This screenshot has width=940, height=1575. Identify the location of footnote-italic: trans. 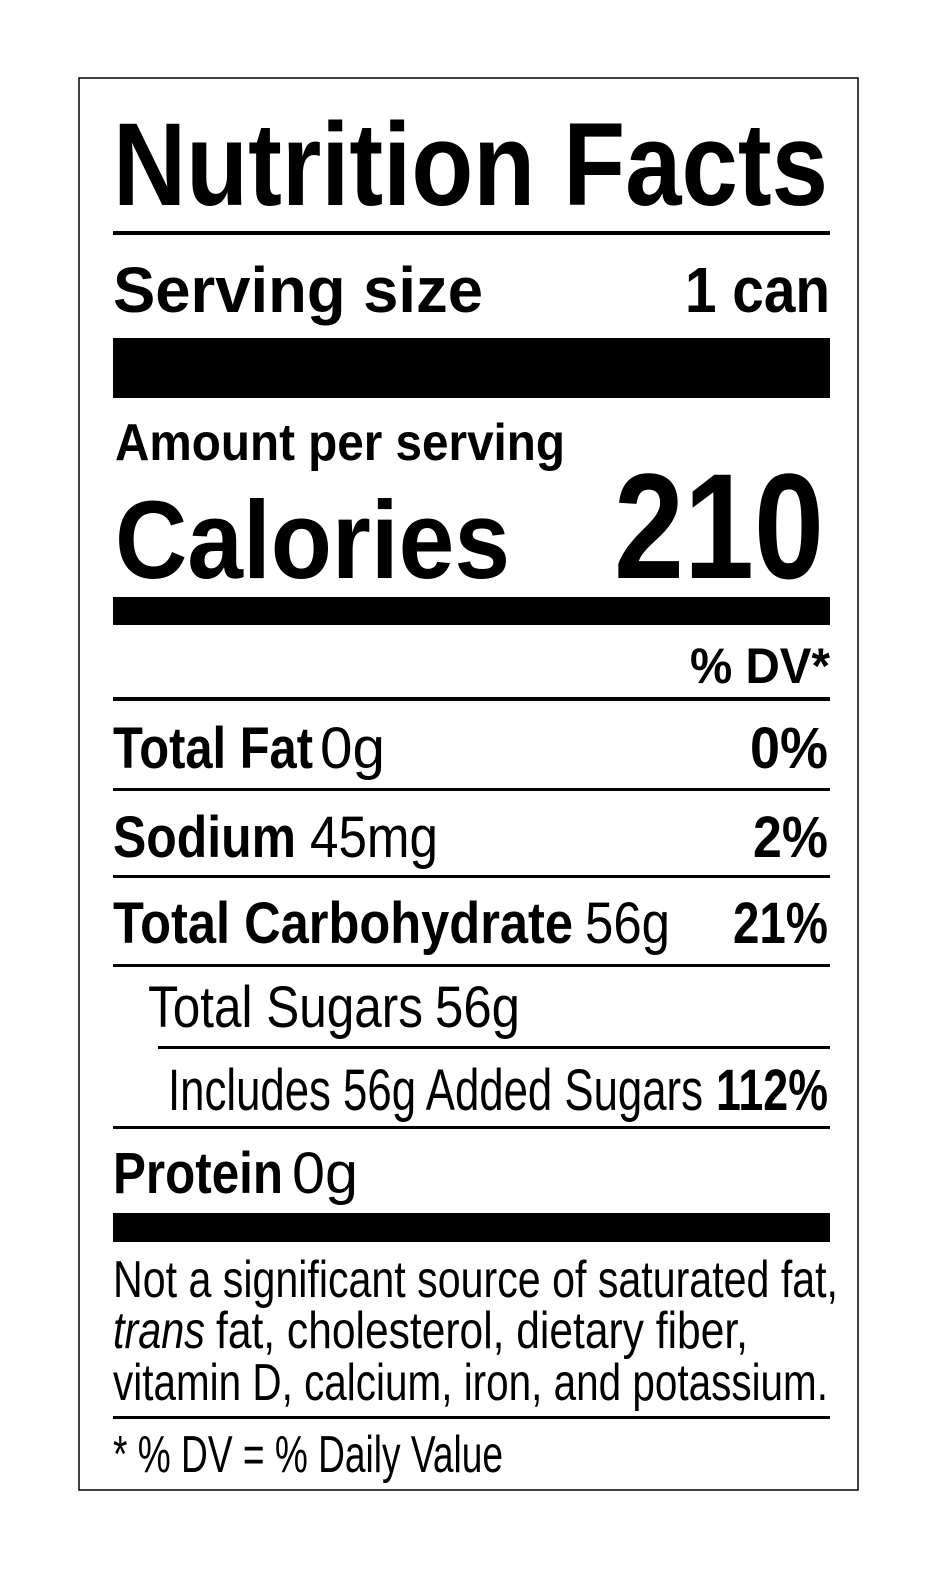
(159, 1331).